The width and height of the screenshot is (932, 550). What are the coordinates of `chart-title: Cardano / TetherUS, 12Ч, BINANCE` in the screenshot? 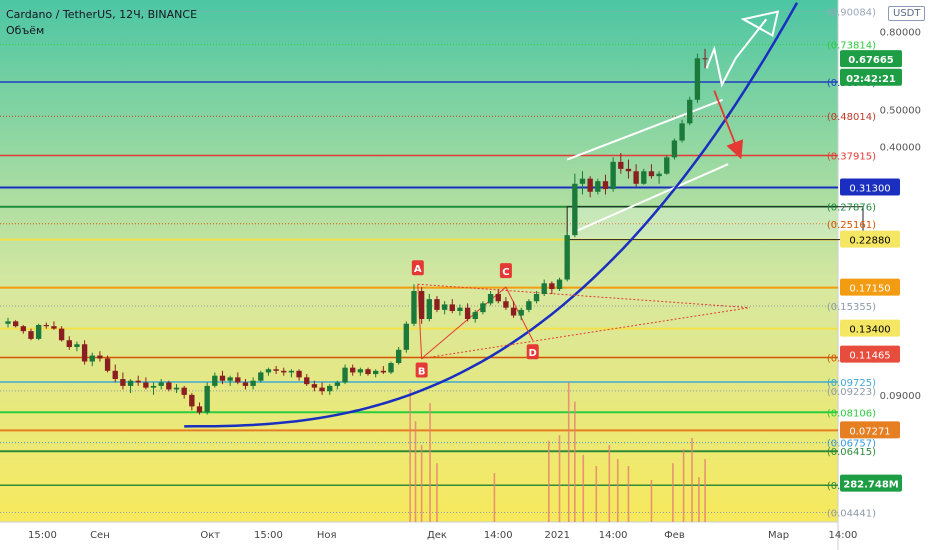 It's located at (102, 14).